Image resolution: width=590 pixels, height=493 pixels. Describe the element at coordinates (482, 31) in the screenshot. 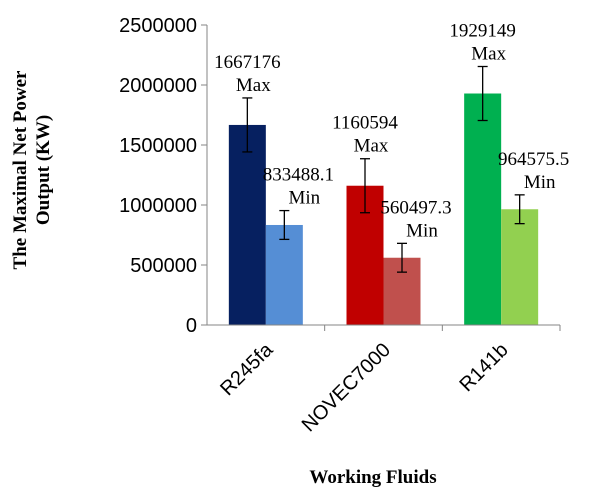

I see `data-label-value: 1929149` at that location.